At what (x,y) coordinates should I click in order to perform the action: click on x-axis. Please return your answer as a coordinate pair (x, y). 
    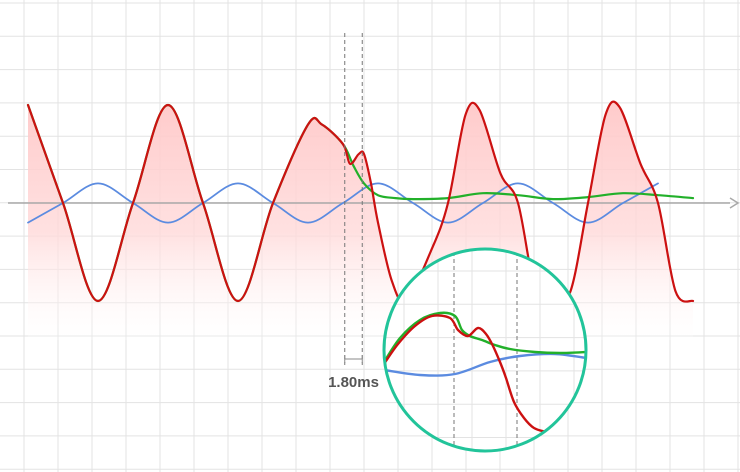
    Looking at the image, I should click on (374, 203).